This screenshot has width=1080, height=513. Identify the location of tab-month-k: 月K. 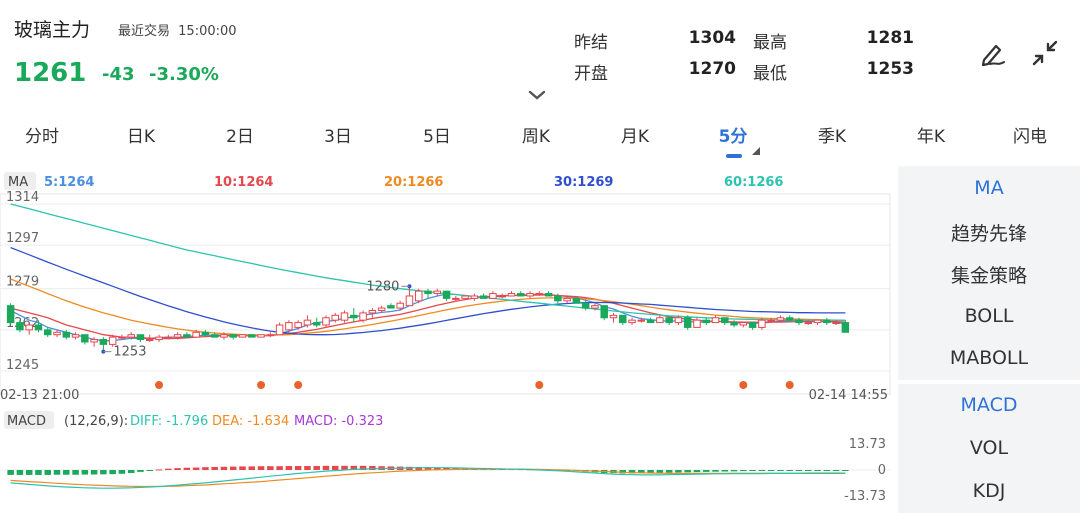
(635, 137).